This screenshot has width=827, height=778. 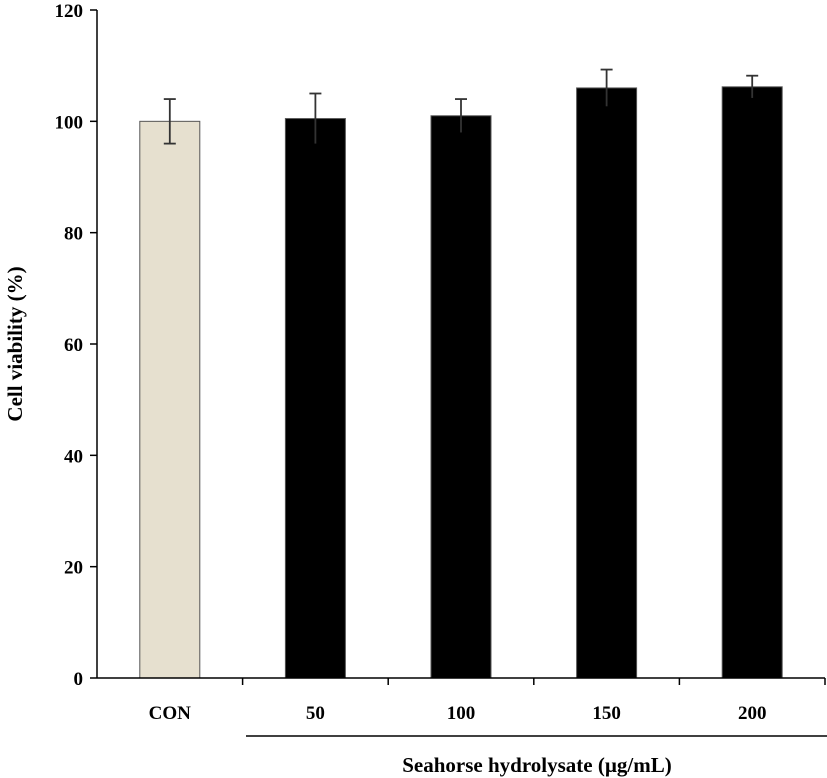 I want to click on x-tick-label: 150, so click(x=606, y=713).